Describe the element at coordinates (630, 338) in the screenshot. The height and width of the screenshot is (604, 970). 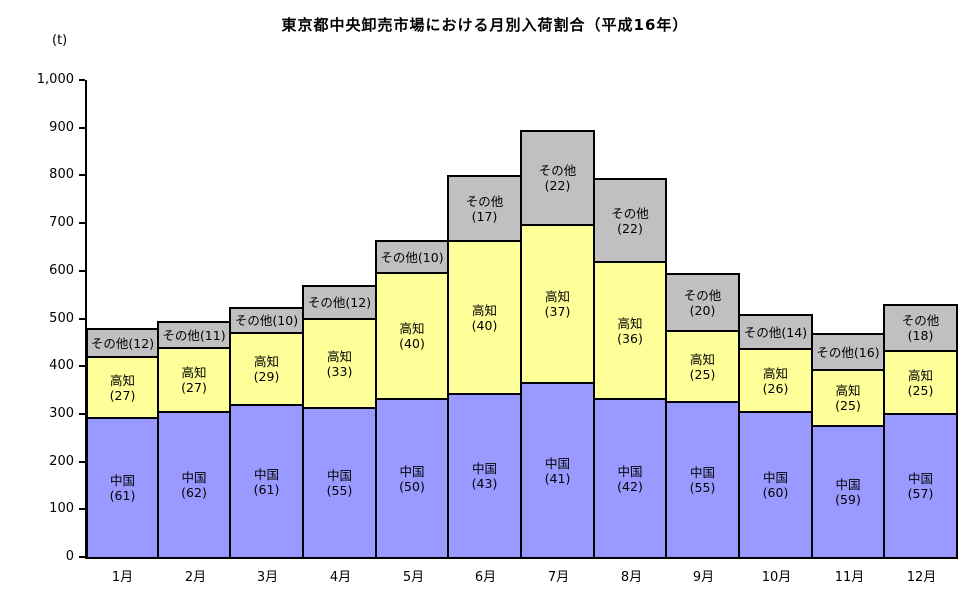
I see `bar-segment-value: (36)` at that location.